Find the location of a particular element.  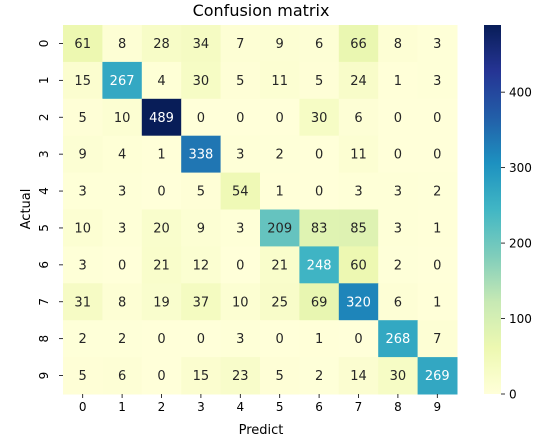

colorbar-tick-label-3: 300 is located at coordinates (520, 168).